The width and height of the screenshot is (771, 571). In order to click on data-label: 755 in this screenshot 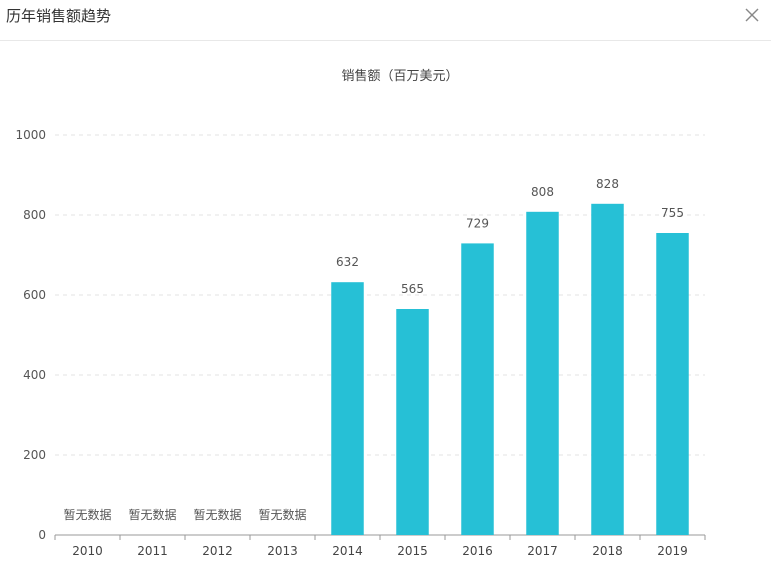, I will do `click(672, 213)`.